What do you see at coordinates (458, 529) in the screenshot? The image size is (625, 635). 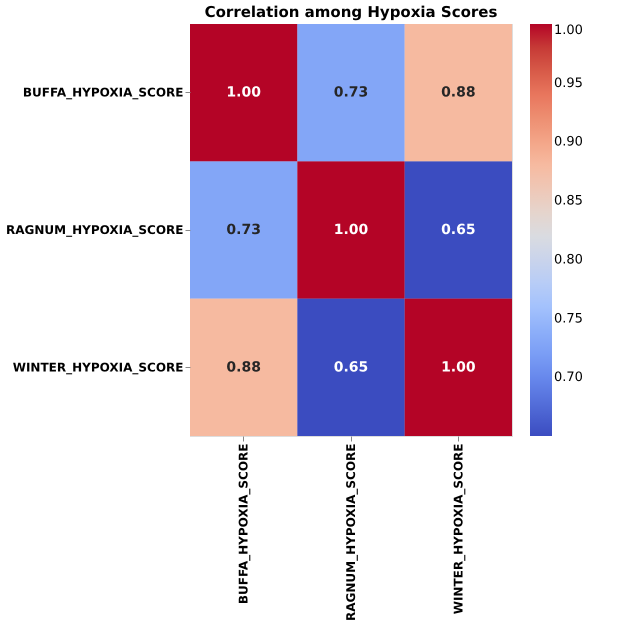 I see `x-tick-label: WINTER_HYPOXIA_SCORE` at bounding box center [458, 529].